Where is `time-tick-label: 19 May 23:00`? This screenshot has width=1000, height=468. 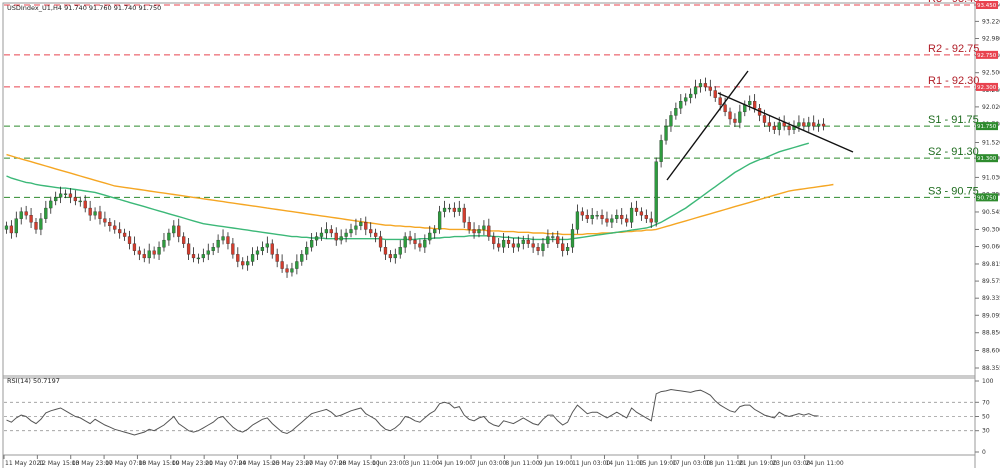 time-tick-label: 19 May 23:00 is located at coordinates (192, 463).